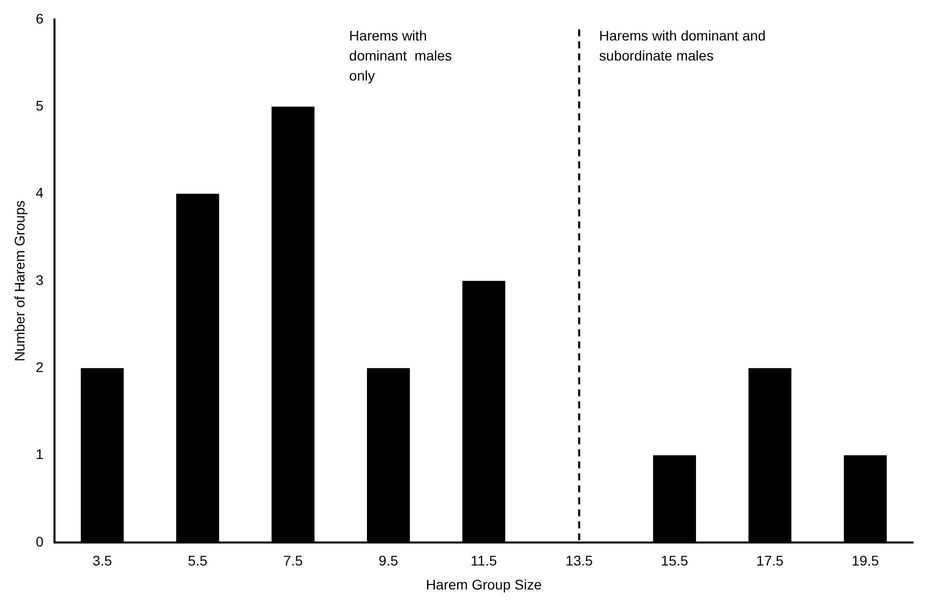 The width and height of the screenshot is (945, 610). Describe the element at coordinates (293, 560) in the screenshot. I see `x-tick-label: 7.5` at that location.